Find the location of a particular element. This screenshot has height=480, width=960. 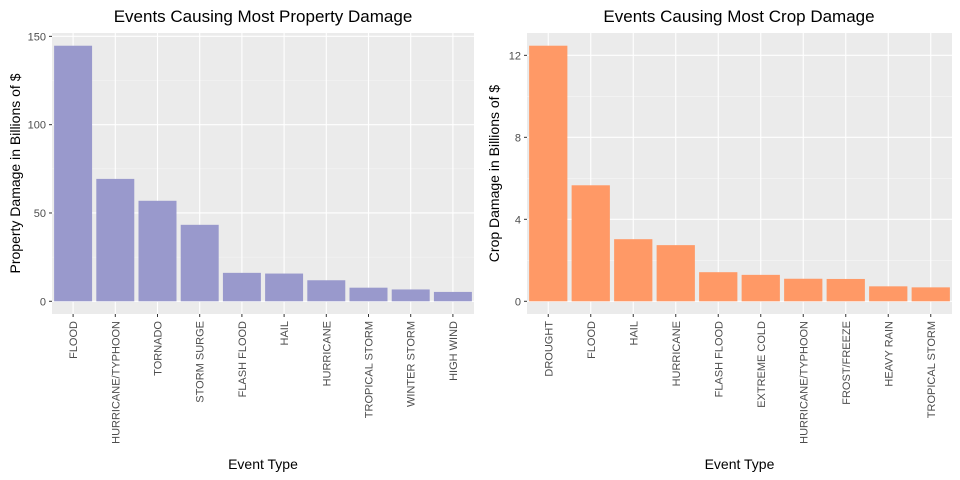

y-tick-label: 150 is located at coordinates (37, 37).